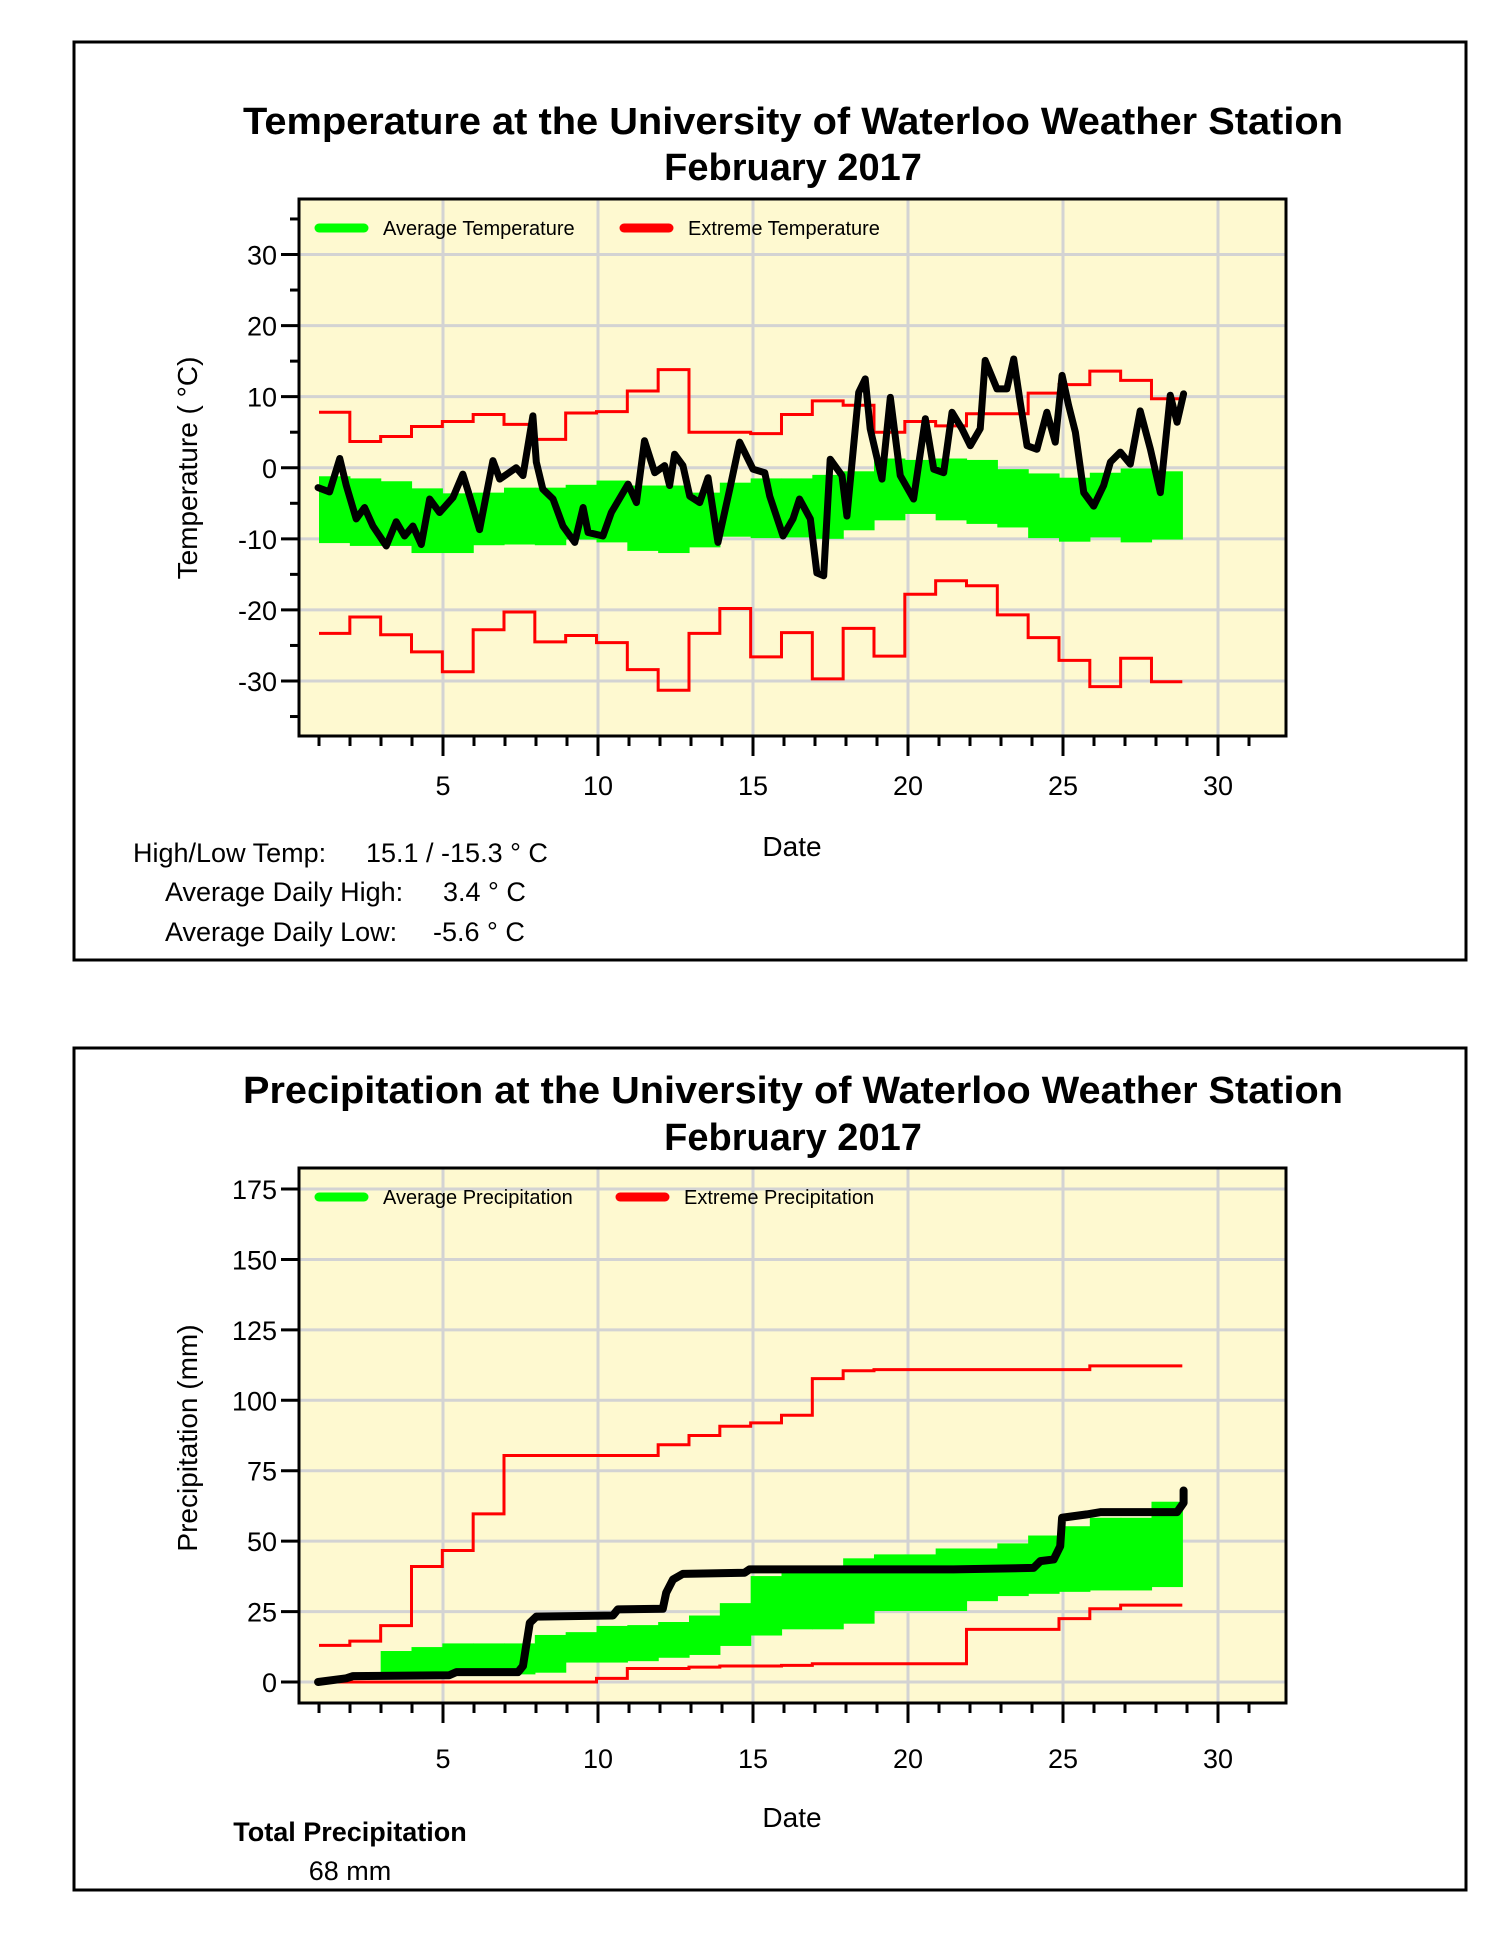 Image resolution: width=1500 pixels, height=1941 pixels. I want to click on temperature-x-axis-label: Date, so click(791, 846).